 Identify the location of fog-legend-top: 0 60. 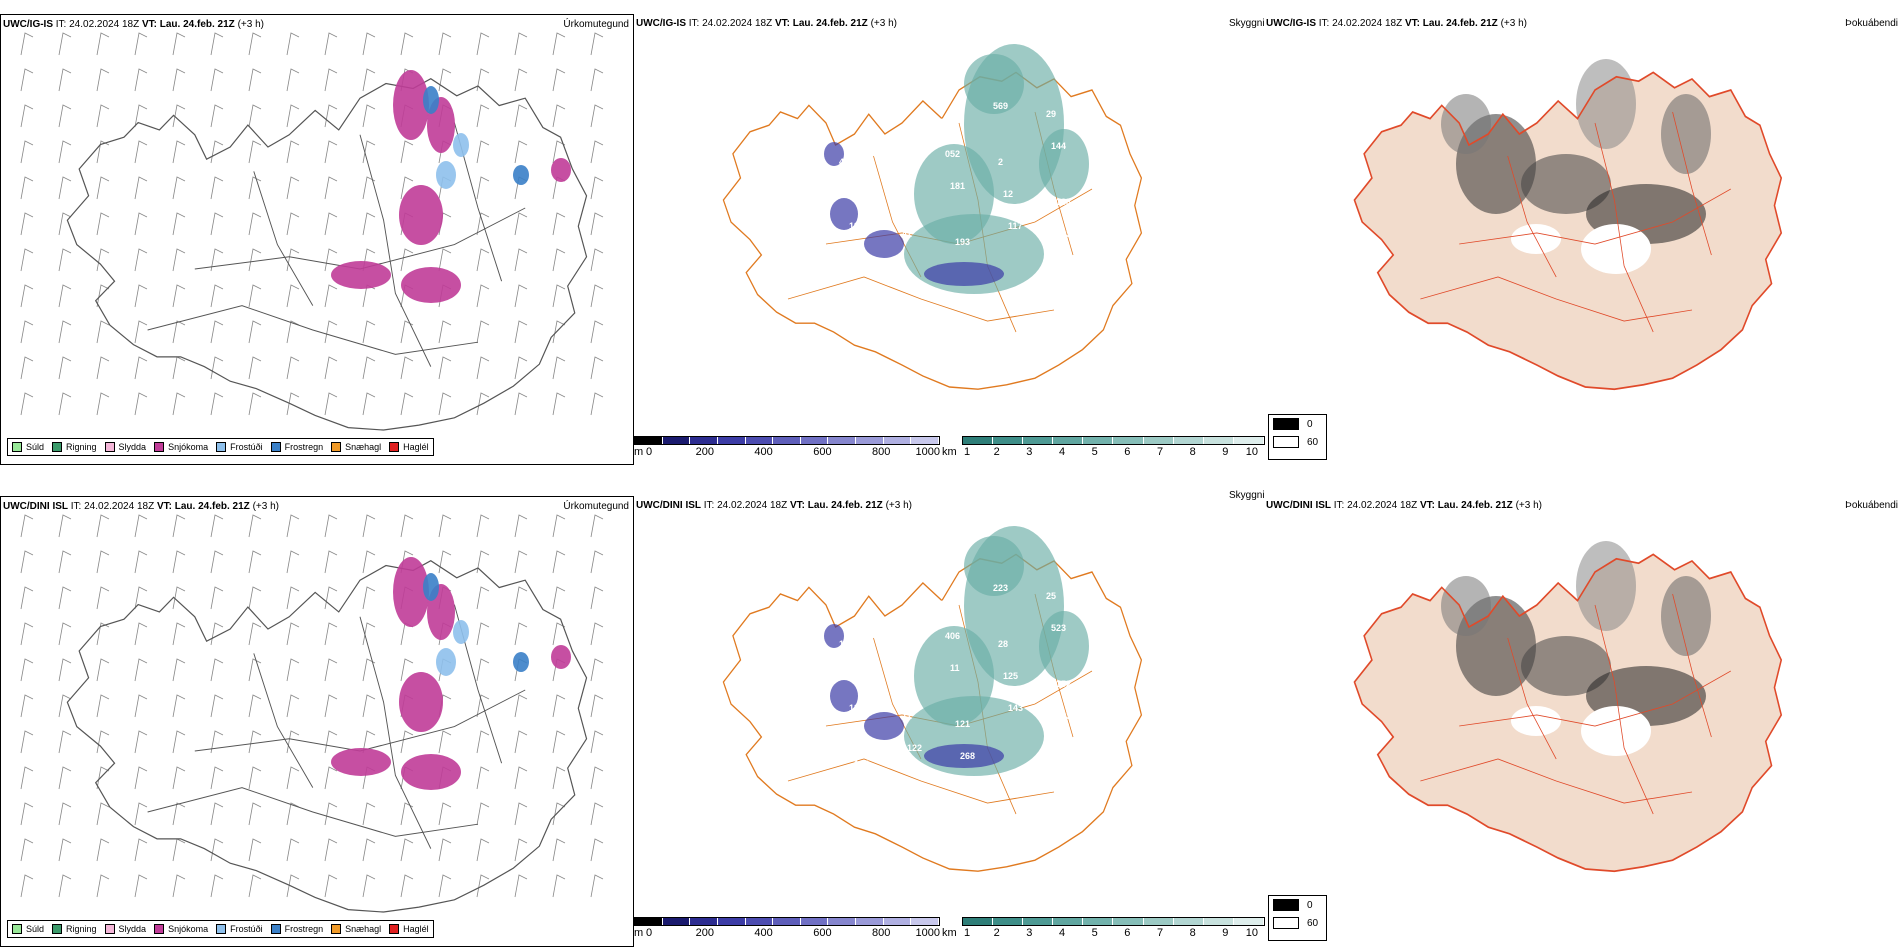
(1297, 437).